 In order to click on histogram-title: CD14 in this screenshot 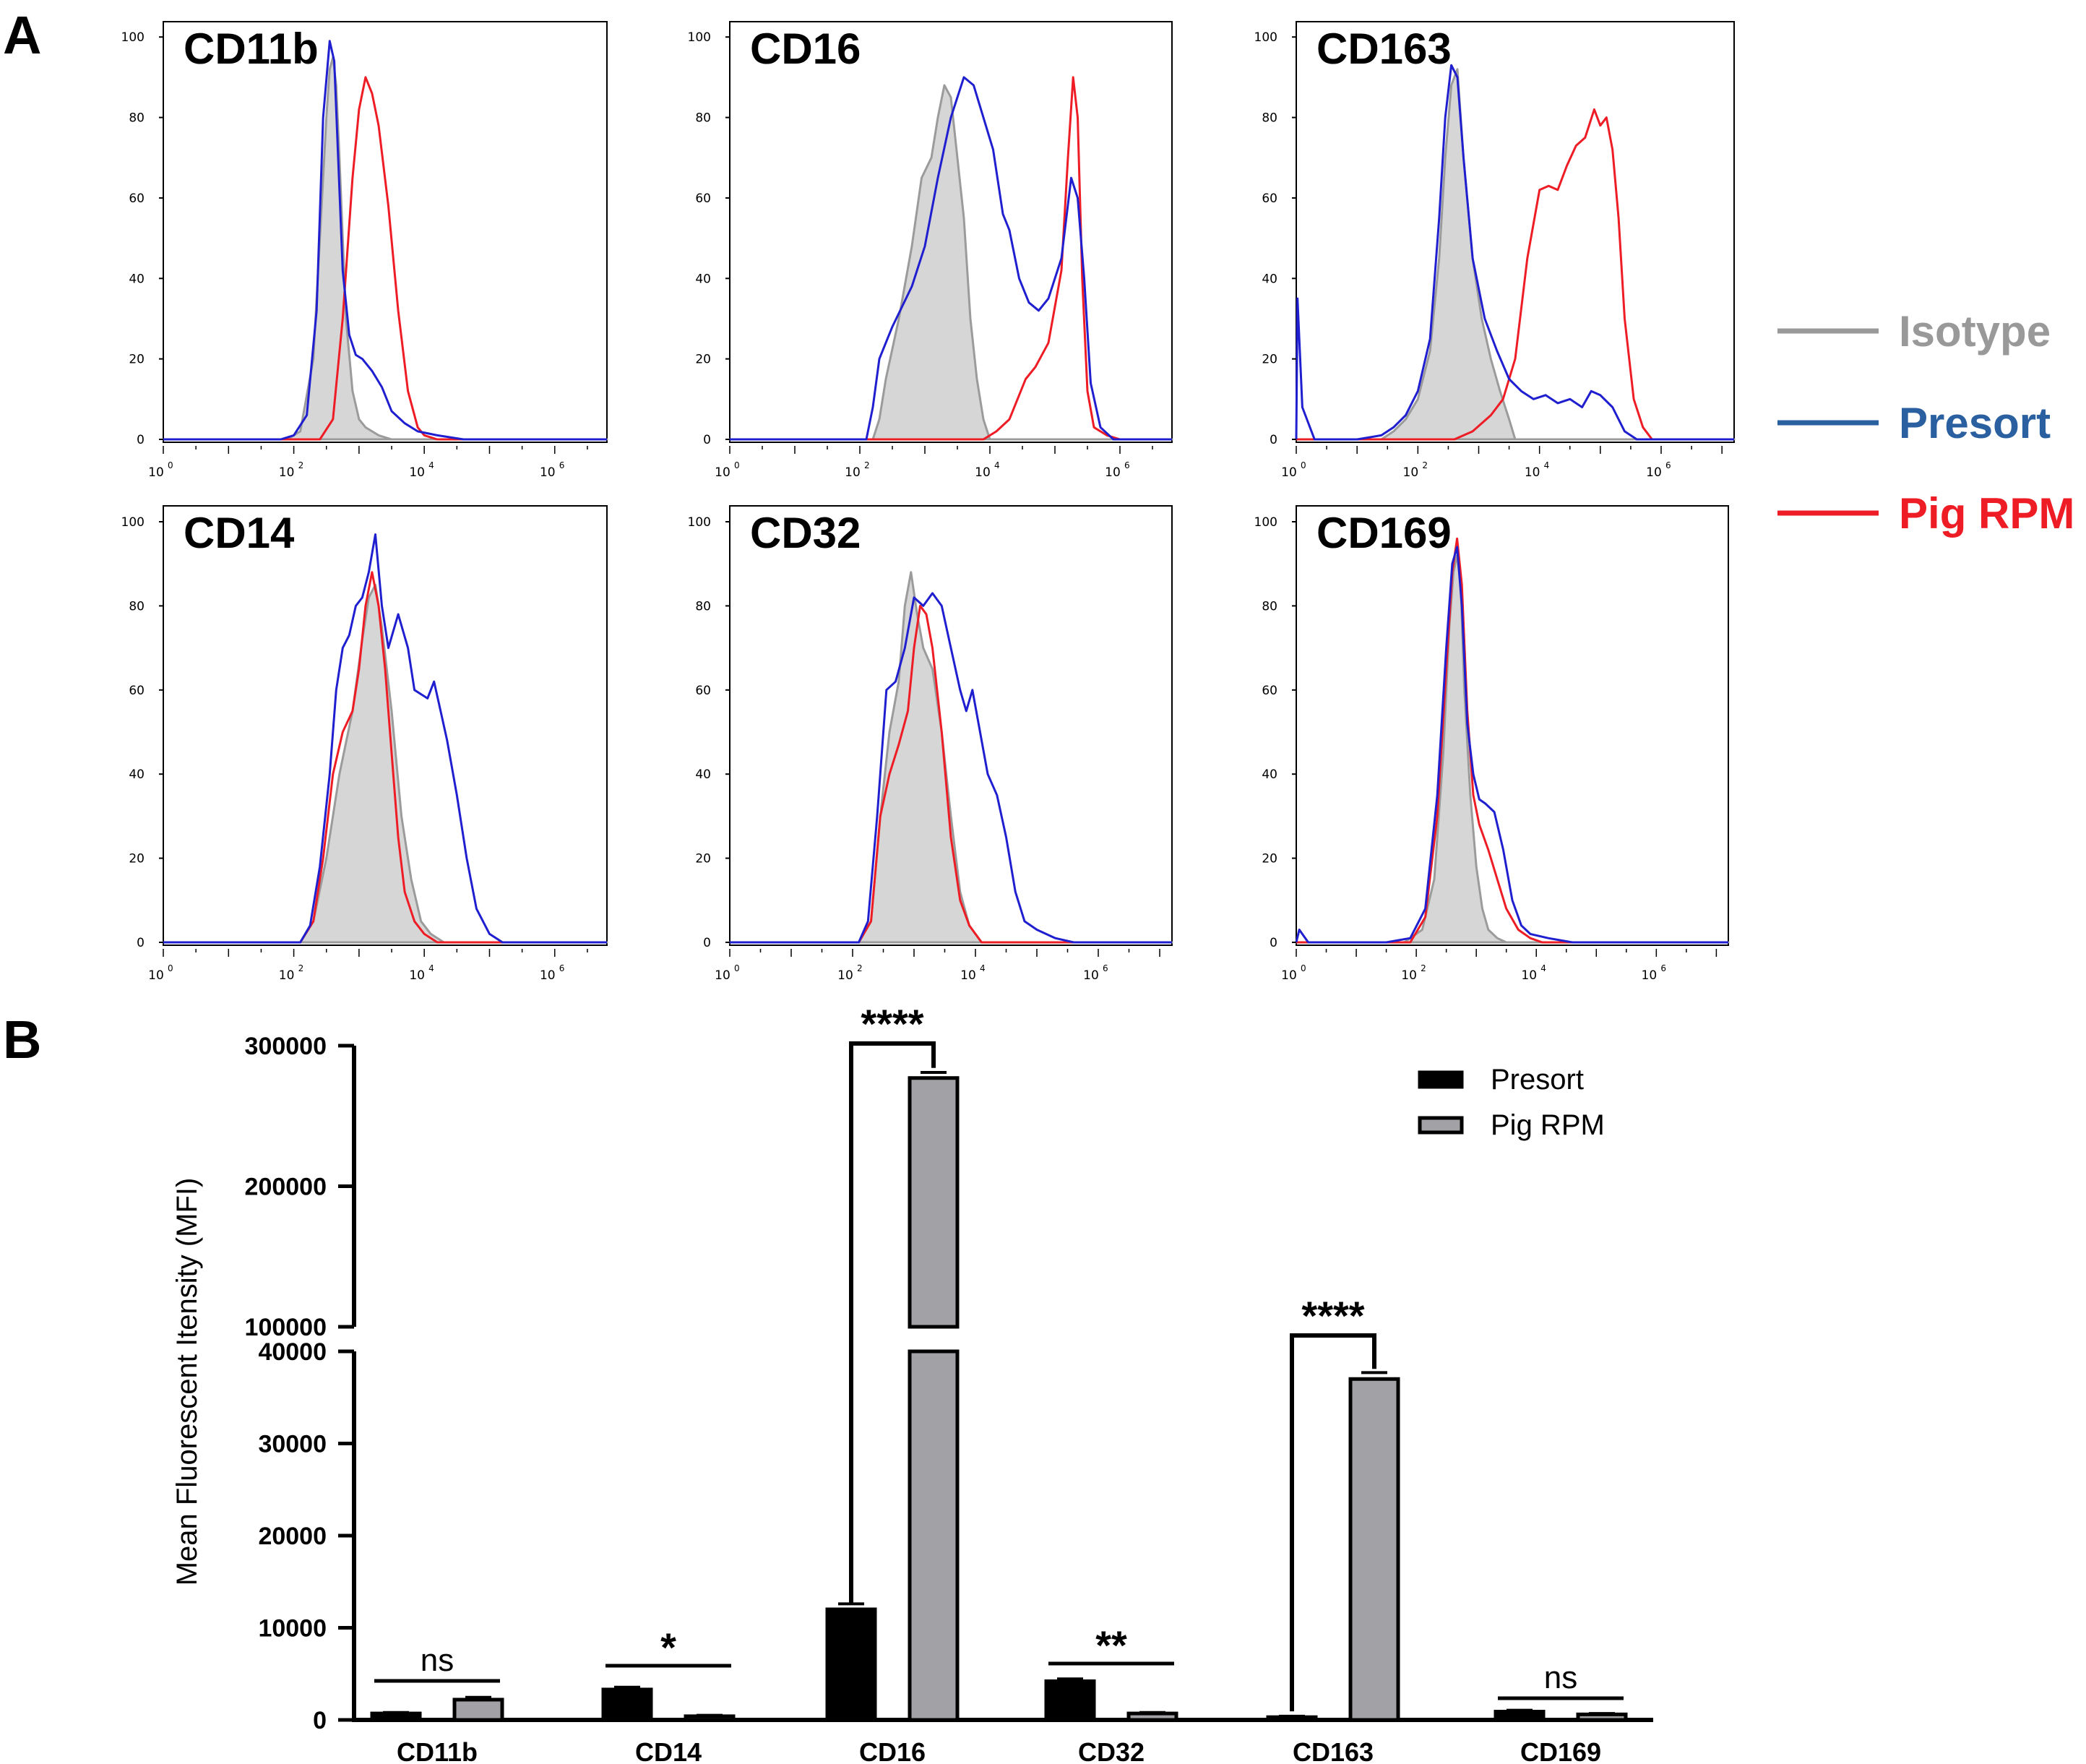, I will do `click(239, 533)`.